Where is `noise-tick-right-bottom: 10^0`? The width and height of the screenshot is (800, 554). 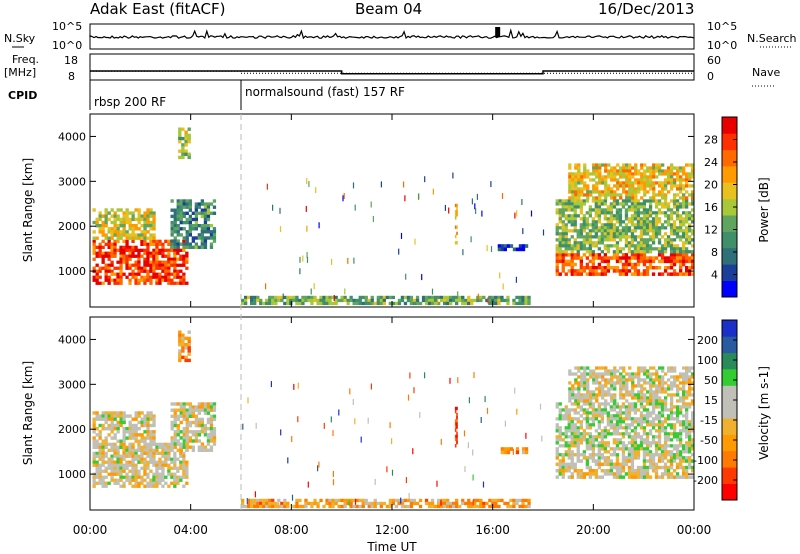
noise-tick-right-bottom: 10^0 is located at coordinates (722, 45).